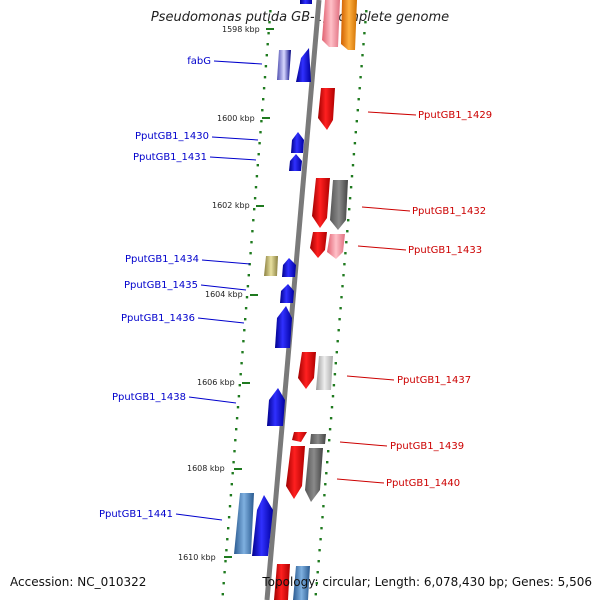  What do you see at coordinates (231, 205) in the screenshot?
I see `scale-label-1602: 1602 kbp` at bounding box center [231, 205].